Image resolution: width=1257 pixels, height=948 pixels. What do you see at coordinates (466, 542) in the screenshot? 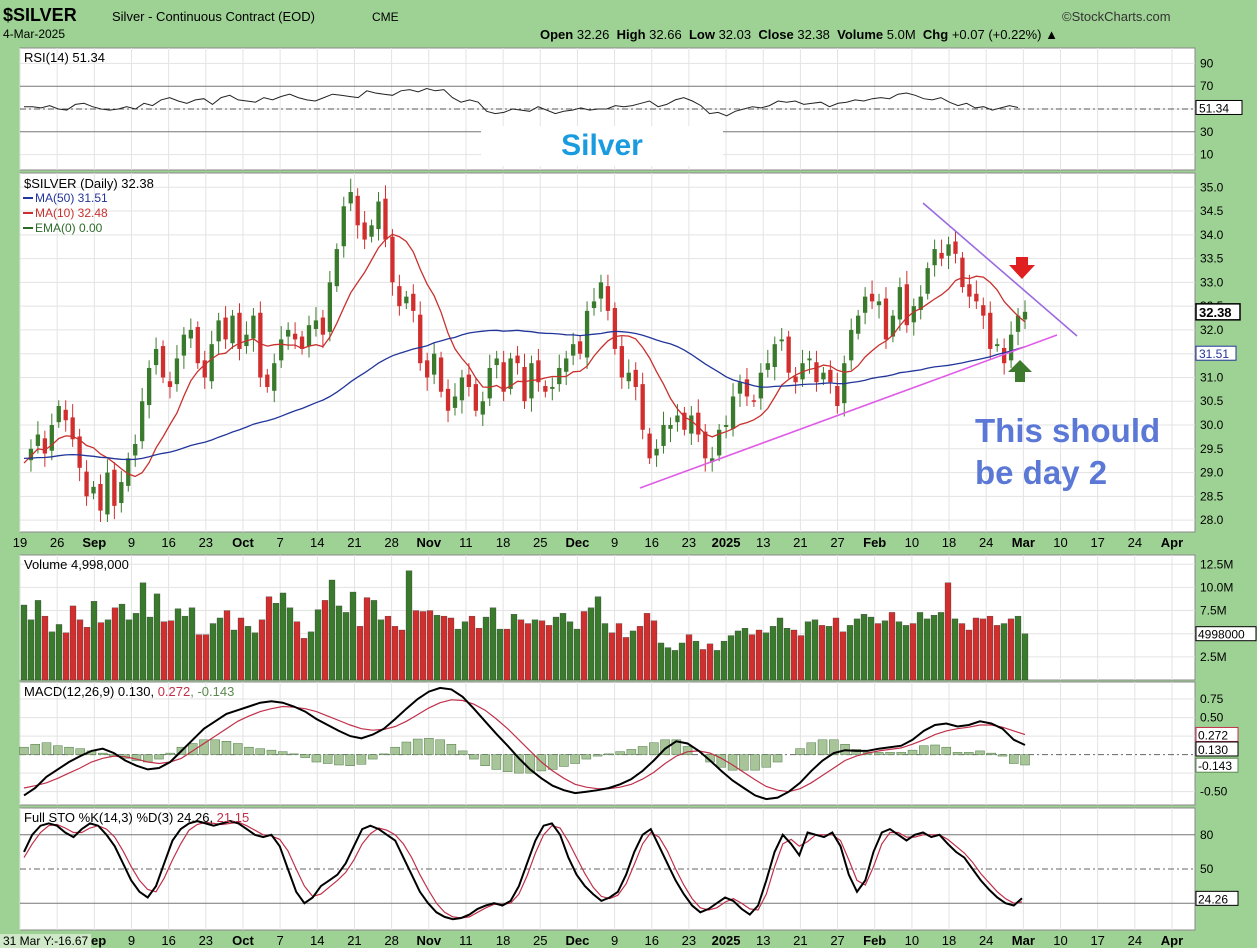
I see `x-tick-label: 11` at bounding box center [466, 542].